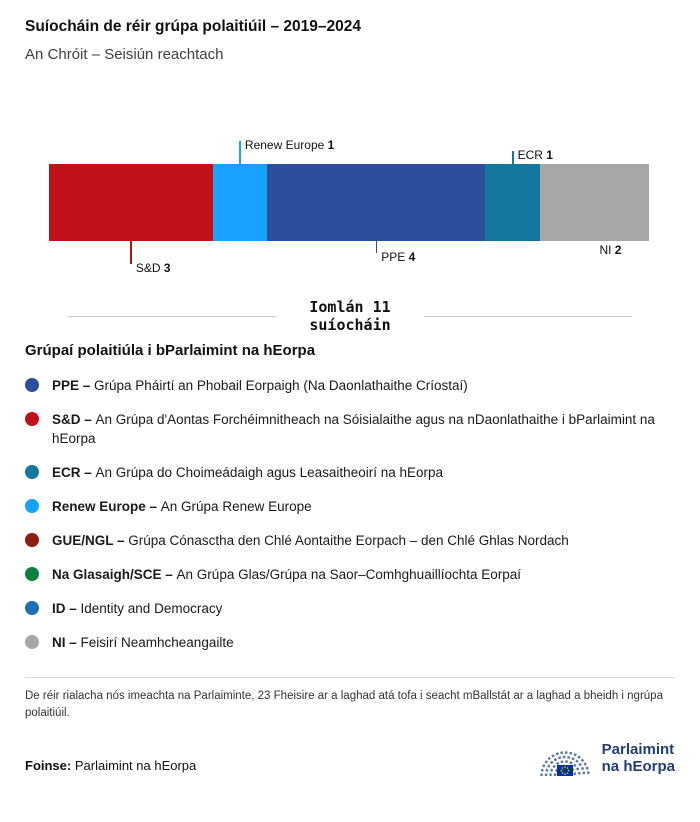 The width and height of the screenshot is (700, 822). What do you see at coordinates (240, 152) in the screenshot?
I see `callout-line-renew-europe` at bounding box center [240, 152].